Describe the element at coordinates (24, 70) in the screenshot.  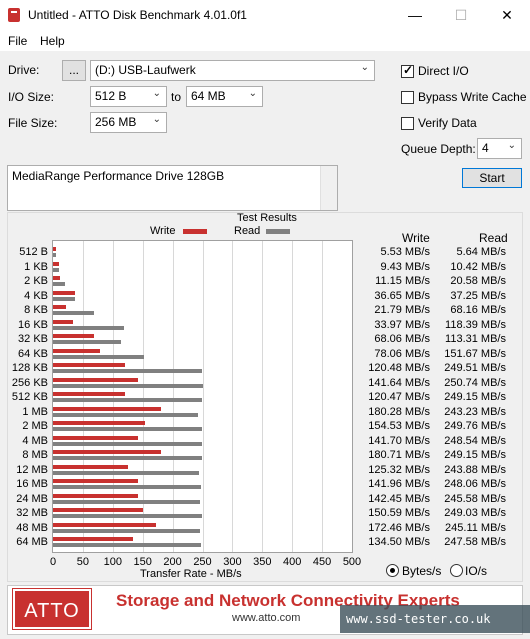
I see `drive-label: Drive:` at that location.